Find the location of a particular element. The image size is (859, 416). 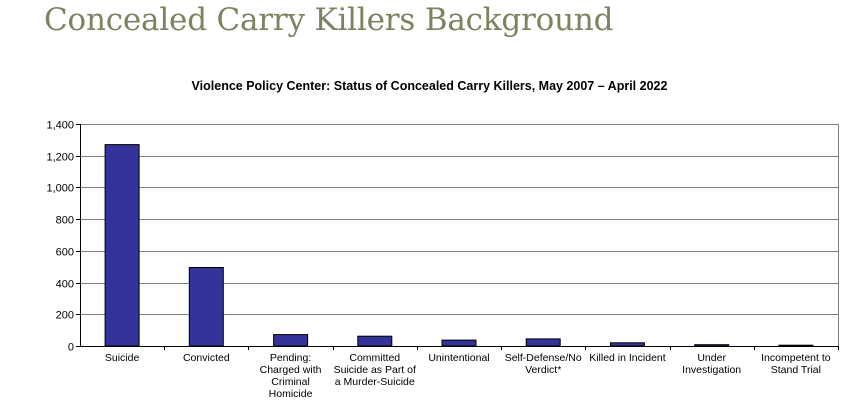

x-tick-label: Incompetent to Stand Trial is located at coordinates (796, 364).